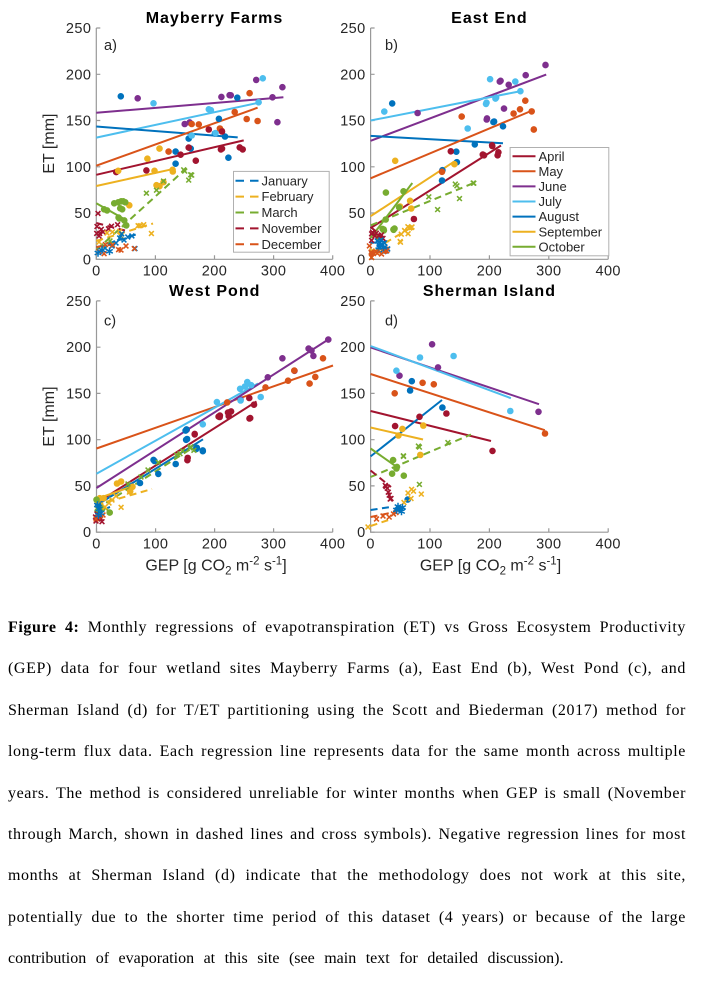  I want to click on svg-text: January, so click(285, 180).